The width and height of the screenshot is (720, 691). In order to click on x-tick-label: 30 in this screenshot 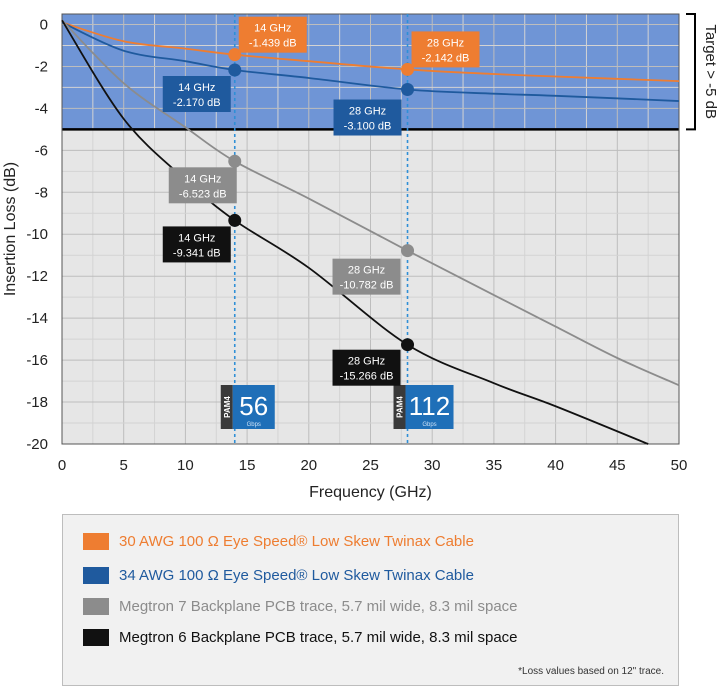, I will do `click(432, 465)`.